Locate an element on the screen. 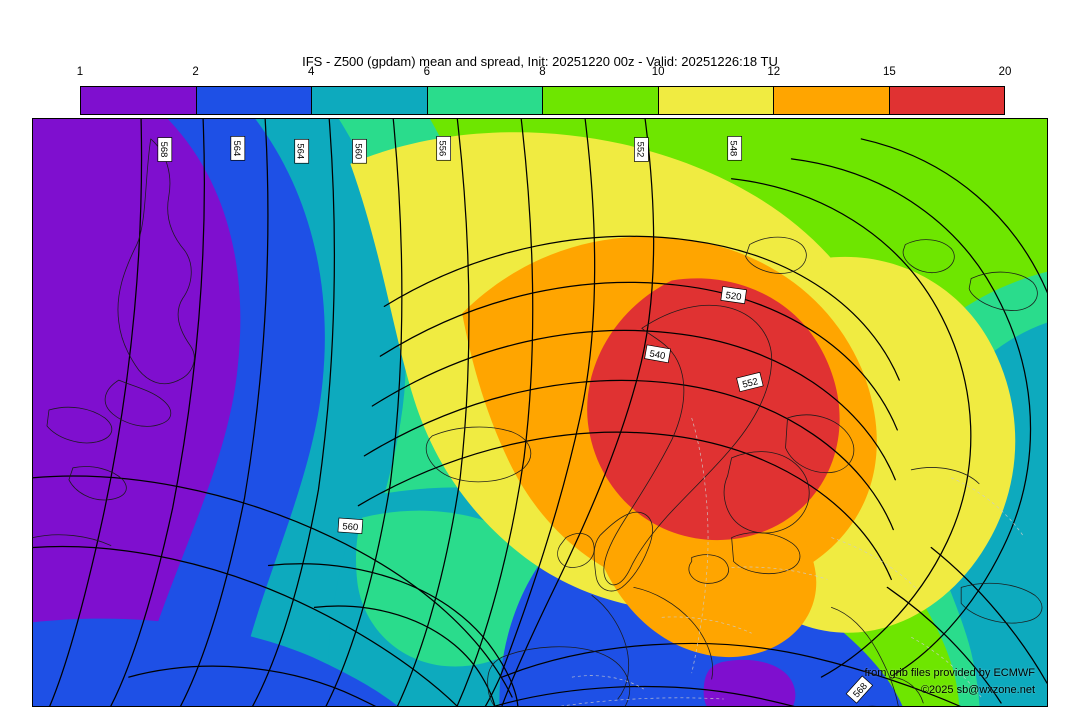  source-credit: from grib files provided by ECMWF is located at coordinates (949, 673).